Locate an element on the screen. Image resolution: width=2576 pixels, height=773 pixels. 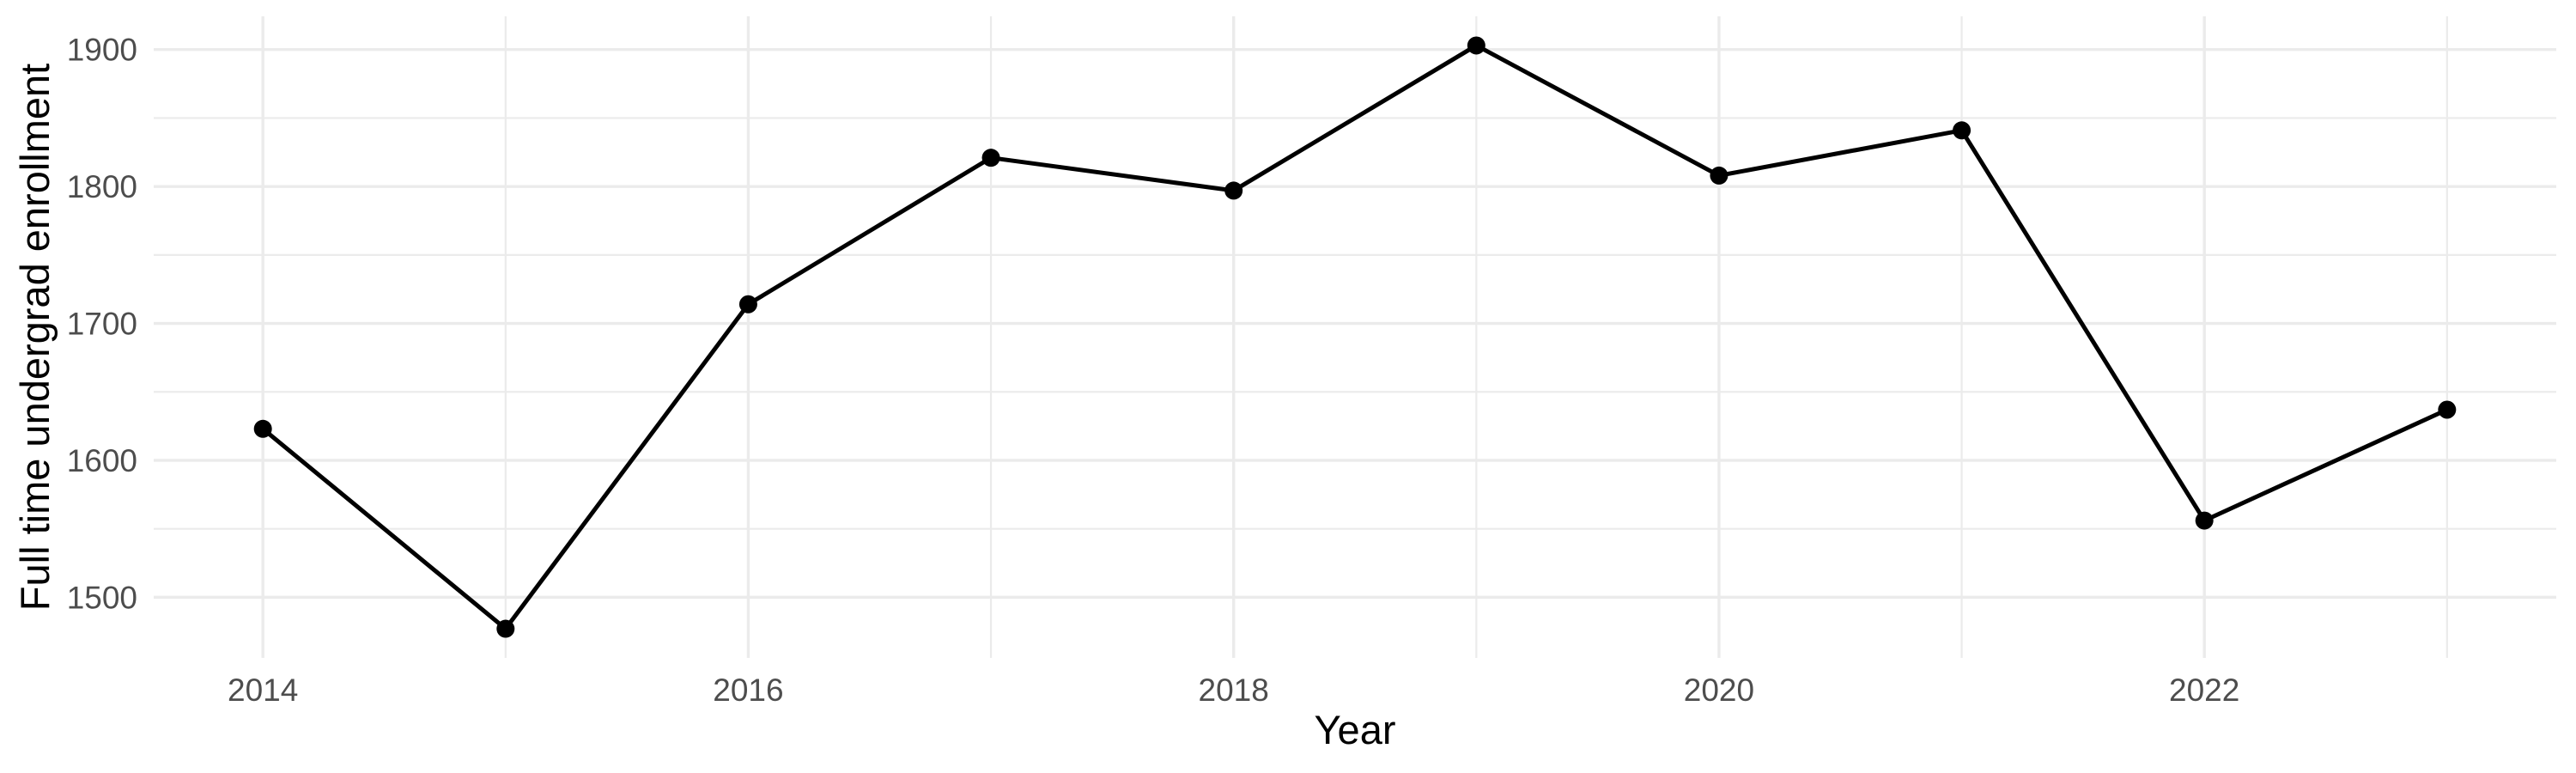
y-tick-label-1900: 1900 is located at coordinates (102, 50).